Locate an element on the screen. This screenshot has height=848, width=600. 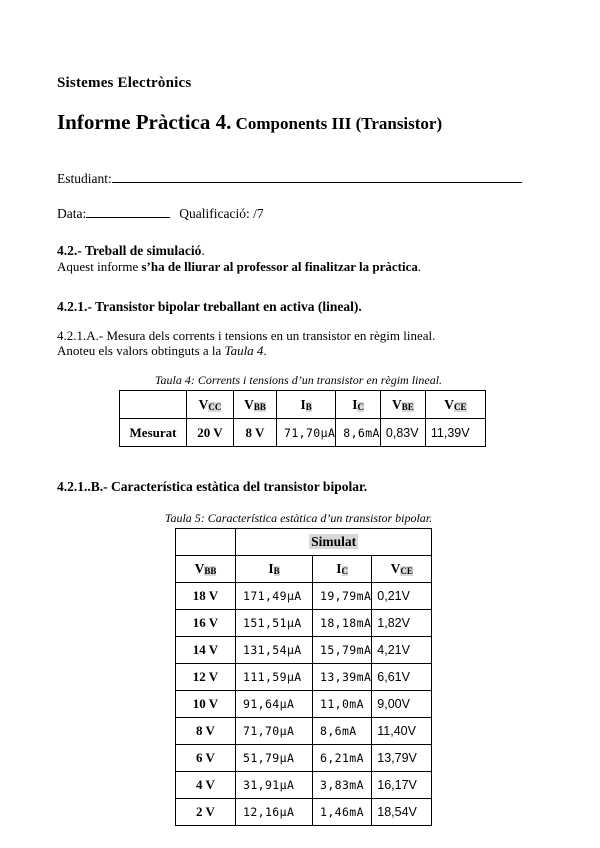
table5-row: 8 V 71,70µA 8,6mA 11,40V is located at coordinates (304, 731).